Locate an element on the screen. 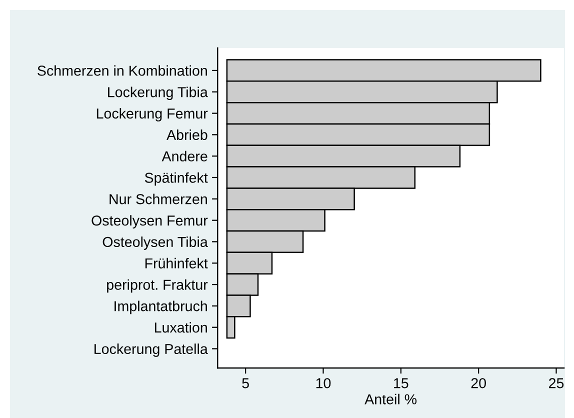 The width and height of the screenshot is (574, 418). x-tick-label: 15 is located at coordinates (401, 383).